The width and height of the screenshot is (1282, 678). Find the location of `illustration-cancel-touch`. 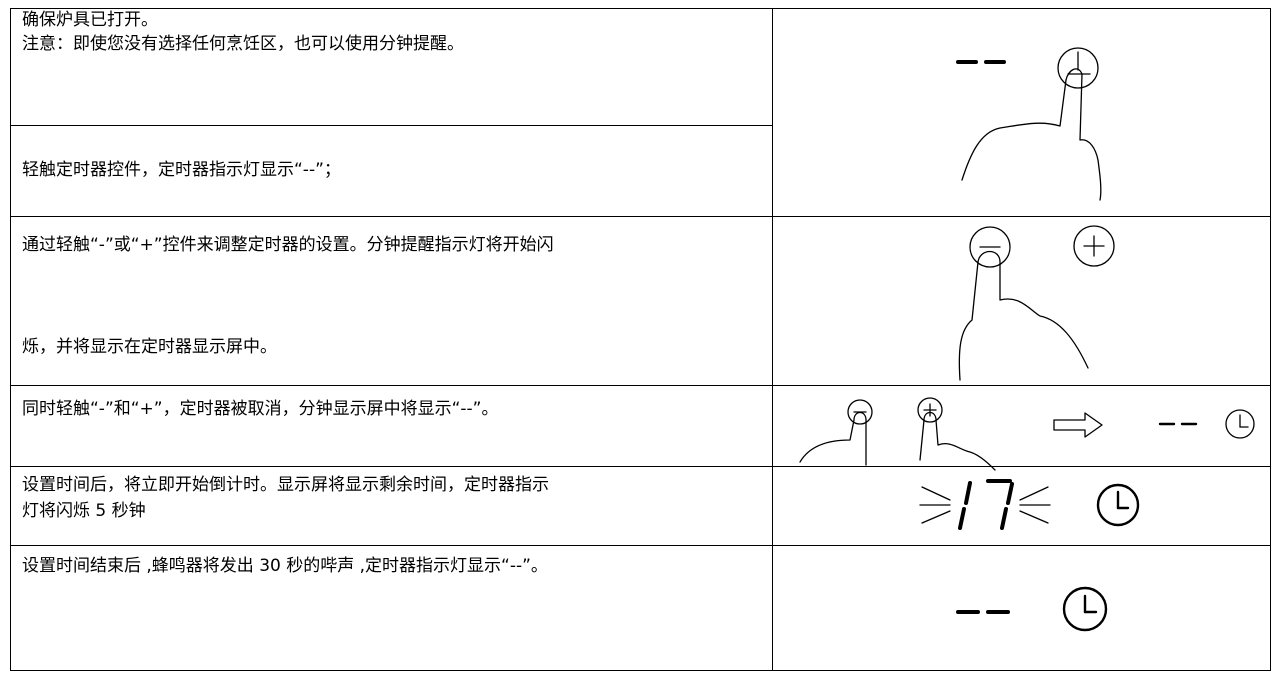

illustration-cancel-touch is located at coordinates (1027, 434).